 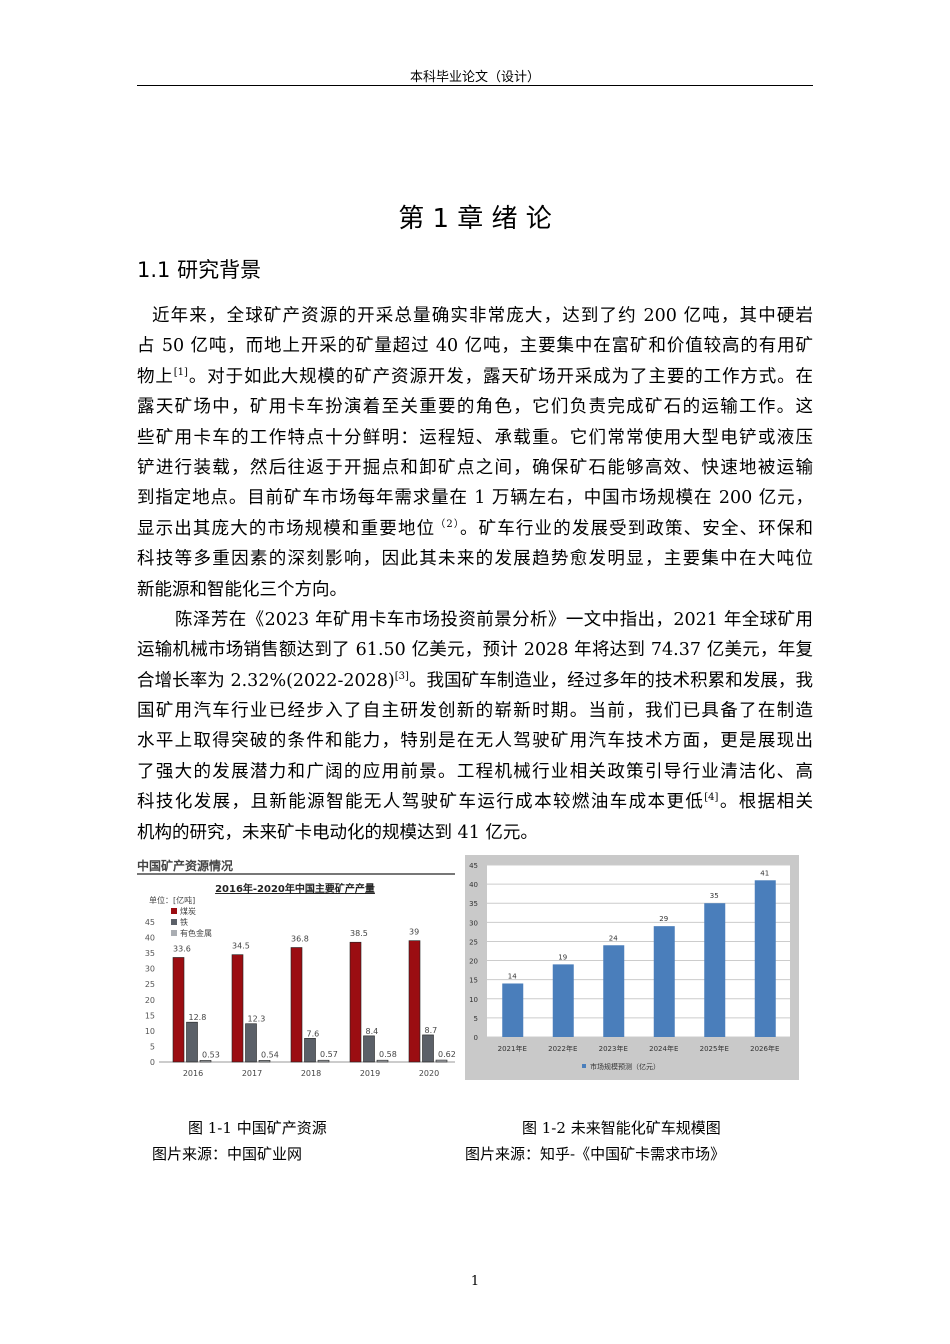 I want to click on text-line: 了强大的发展潜力和广阔的应用前景。工程机械行业相关政策引导行业清洁化、高, so click(x=475, y=772).